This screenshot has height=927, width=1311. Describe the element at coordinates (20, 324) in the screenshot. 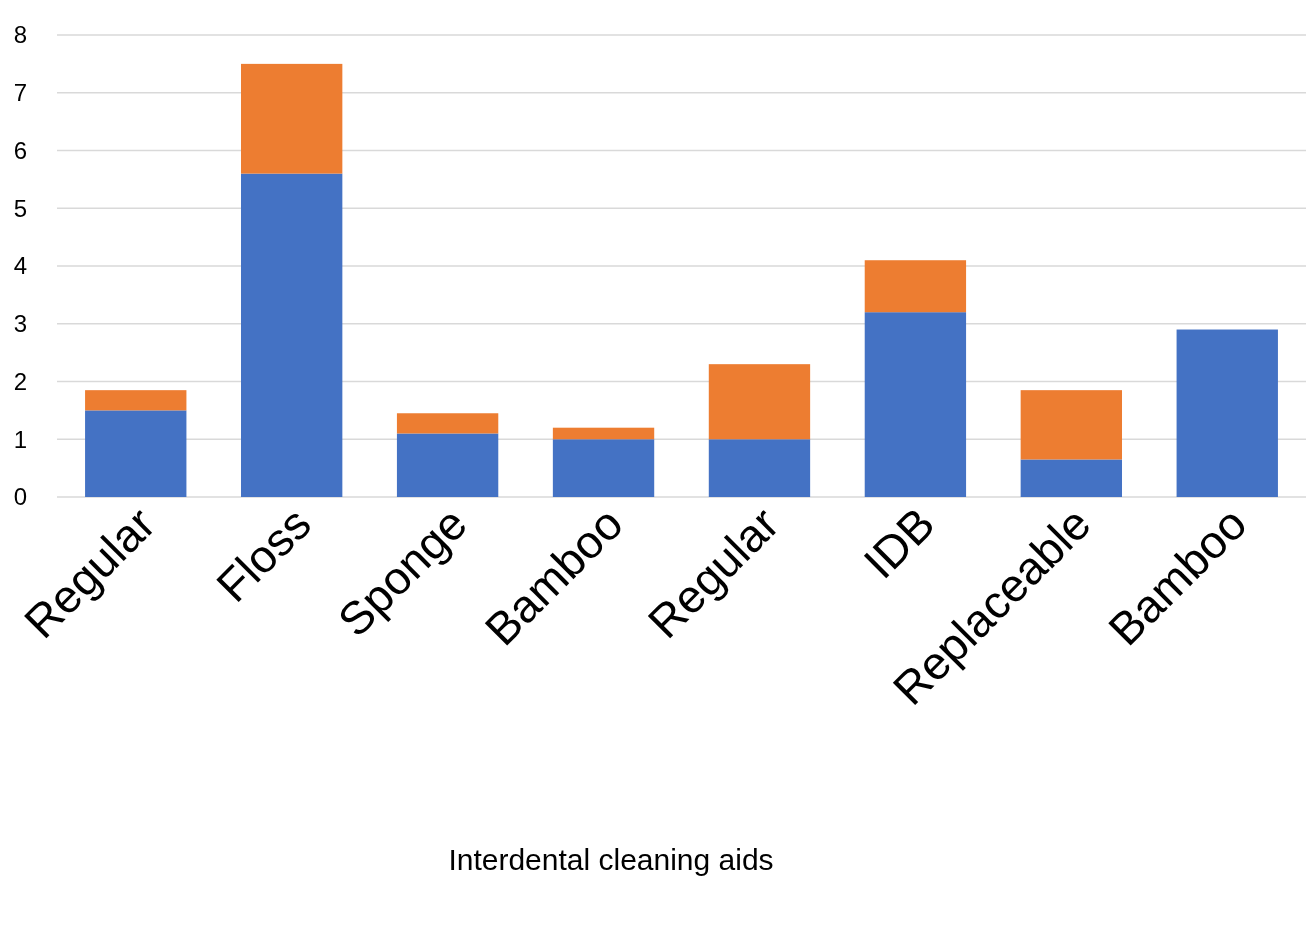

I see `y-tick-label: 3` at that location.